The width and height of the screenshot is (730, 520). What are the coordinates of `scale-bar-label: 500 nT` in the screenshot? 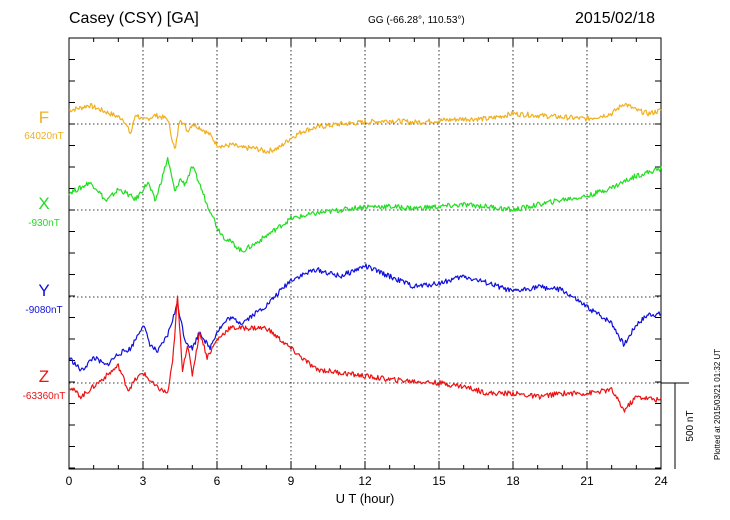 It's located at (690, 425).